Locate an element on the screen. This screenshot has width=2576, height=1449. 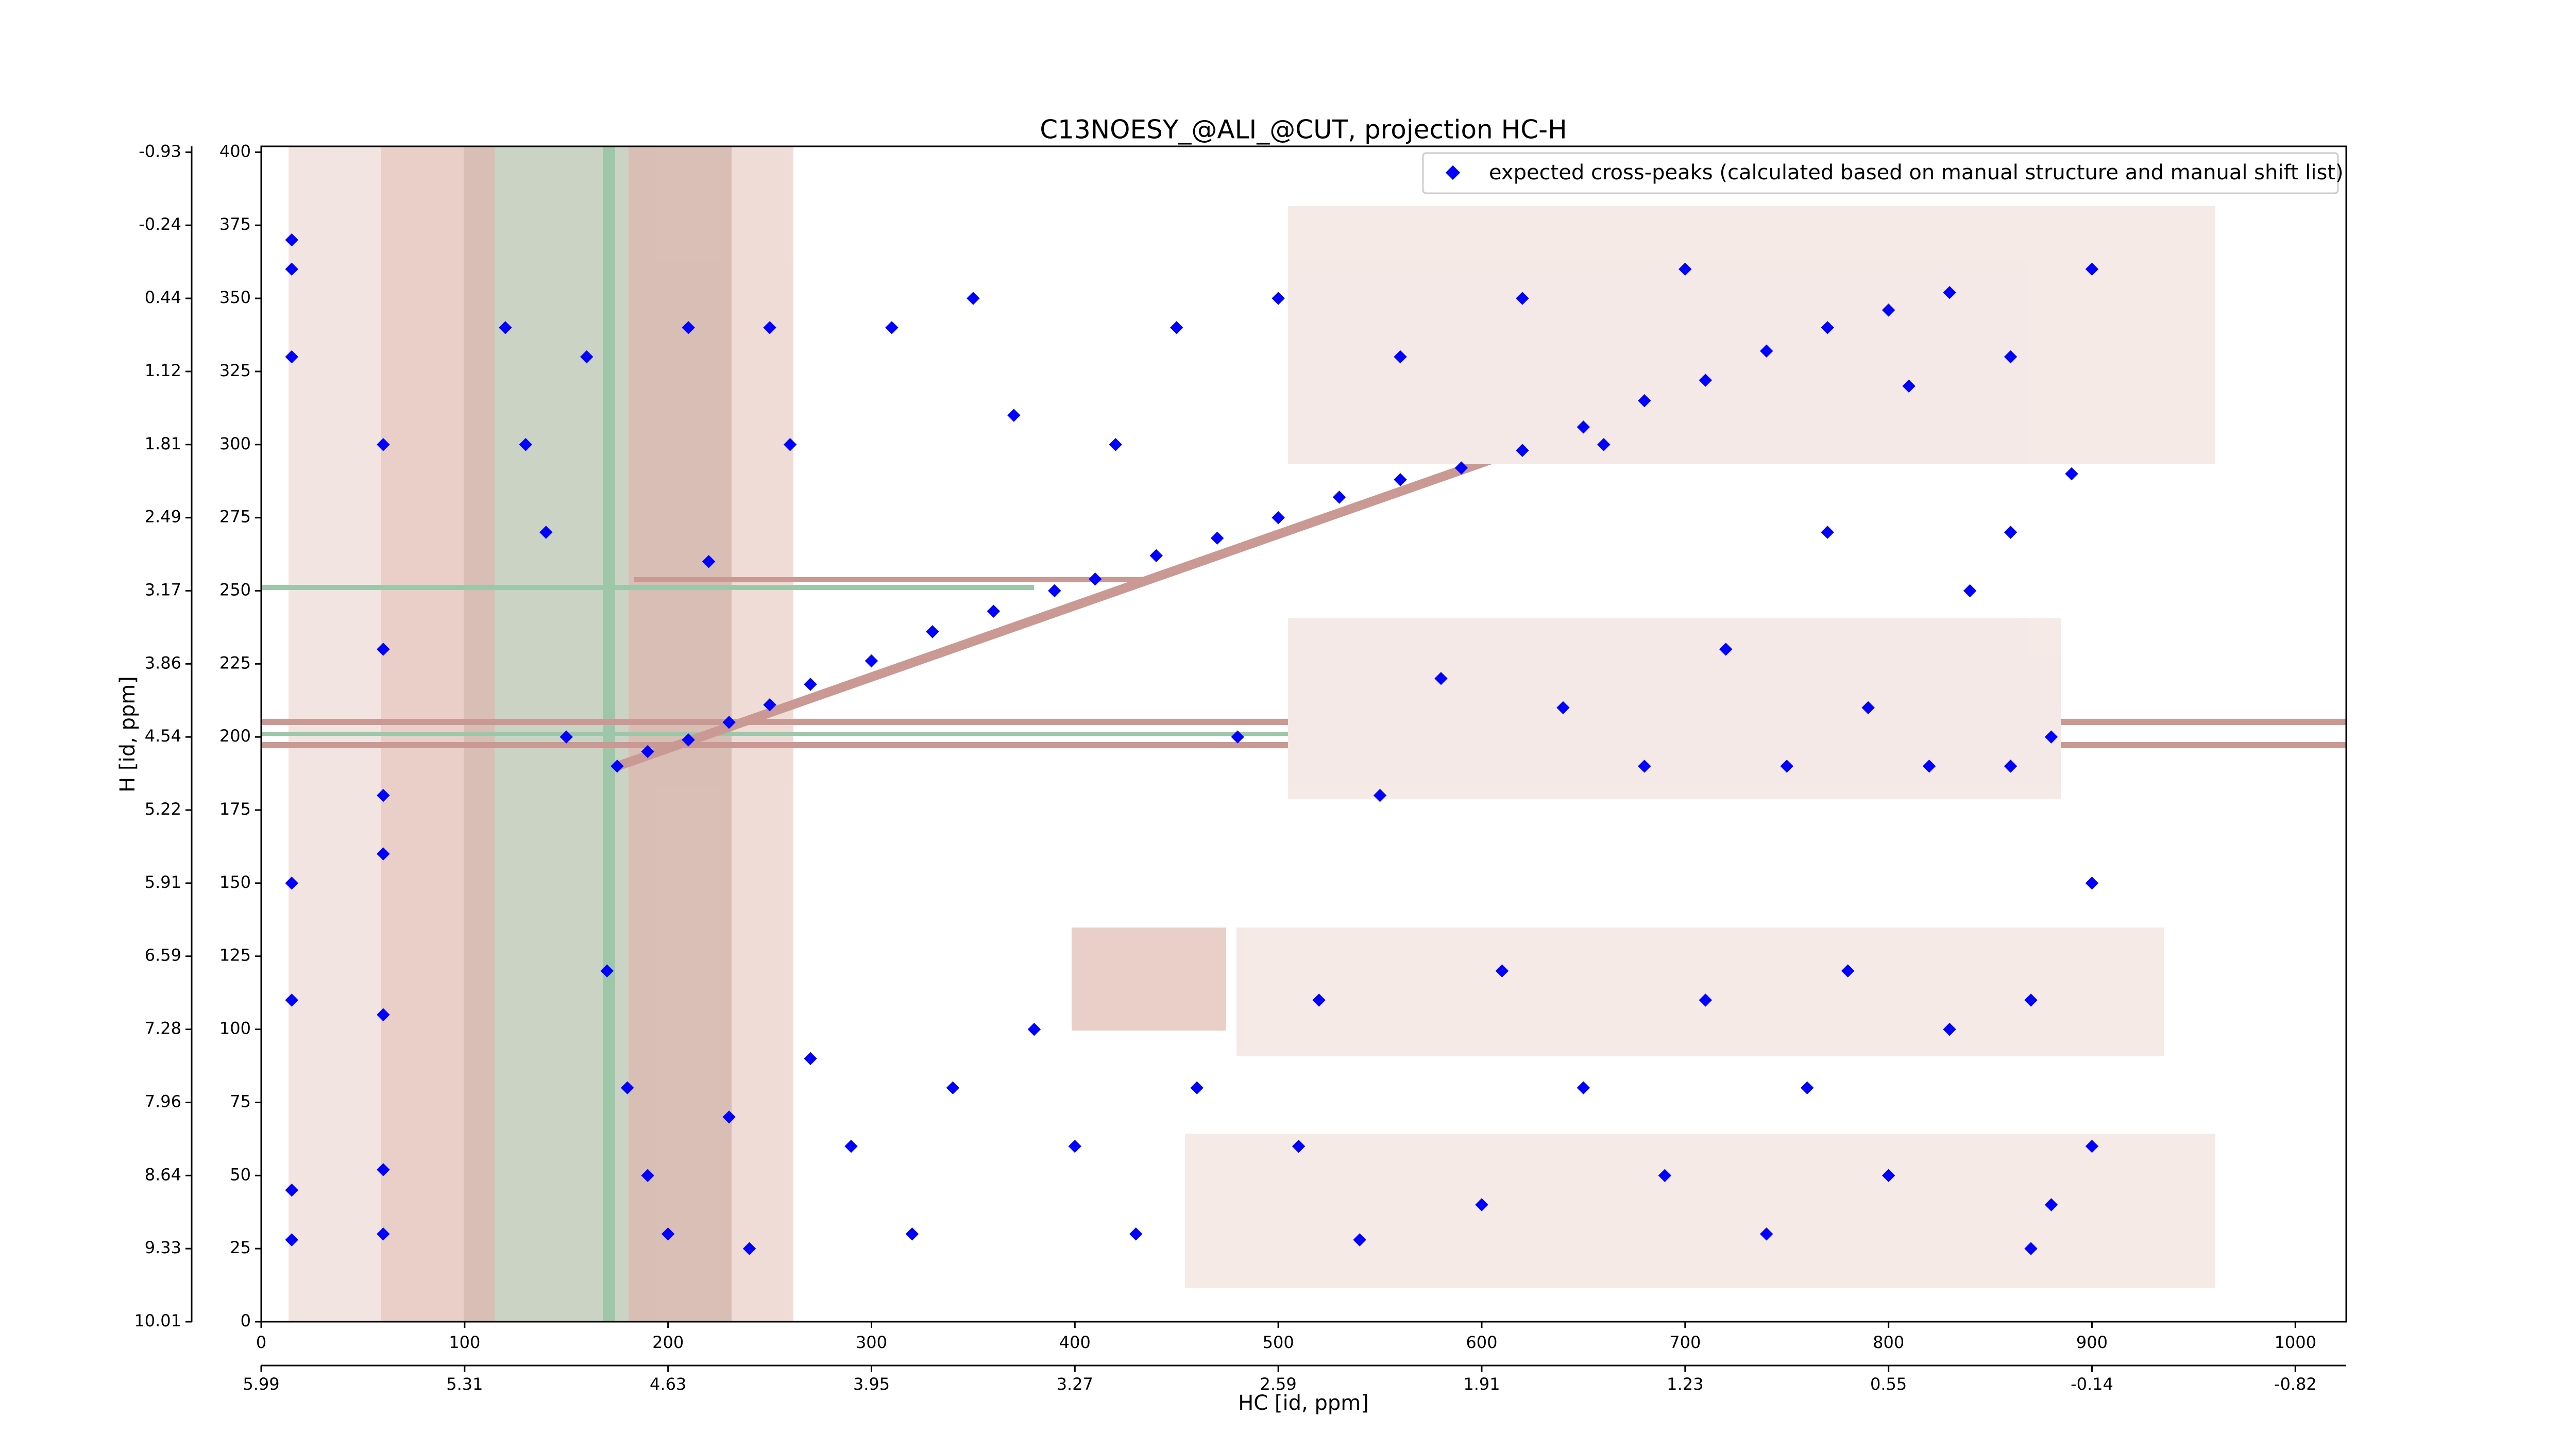
legend-marker is located at coordinates (1453, 172).